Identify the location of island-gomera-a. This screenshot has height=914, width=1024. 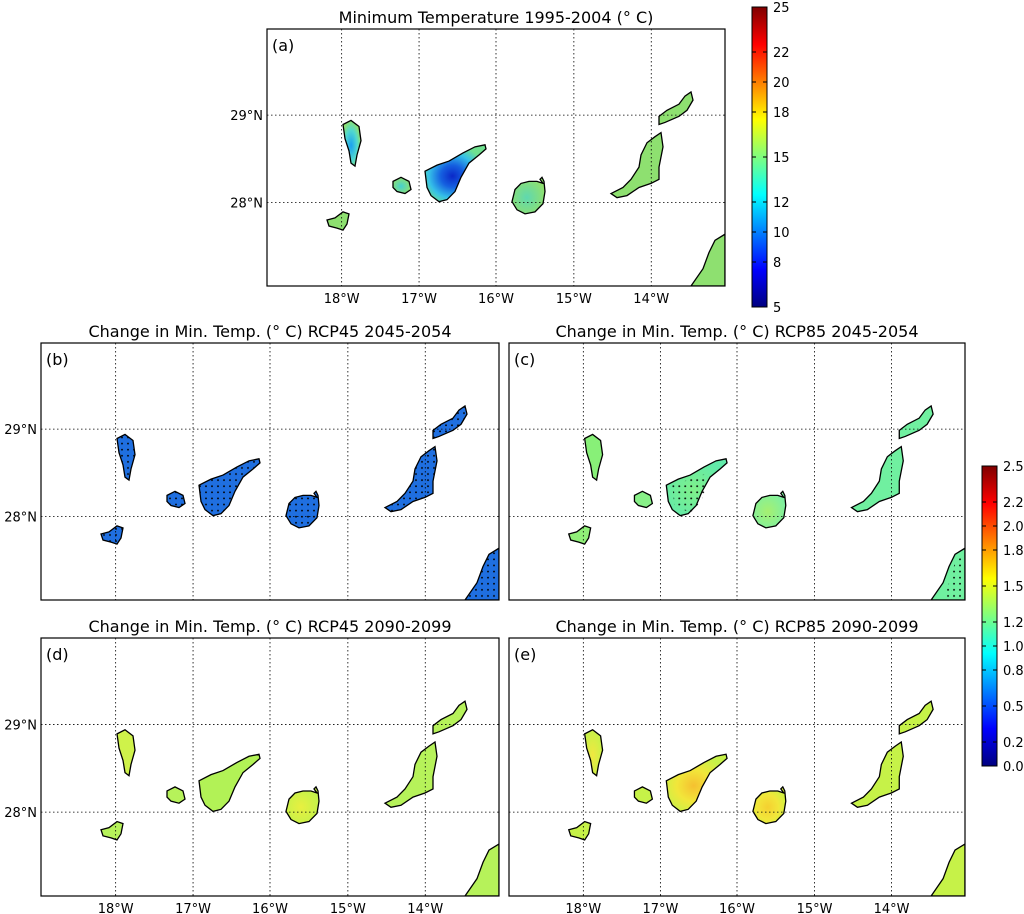
(402, 185).